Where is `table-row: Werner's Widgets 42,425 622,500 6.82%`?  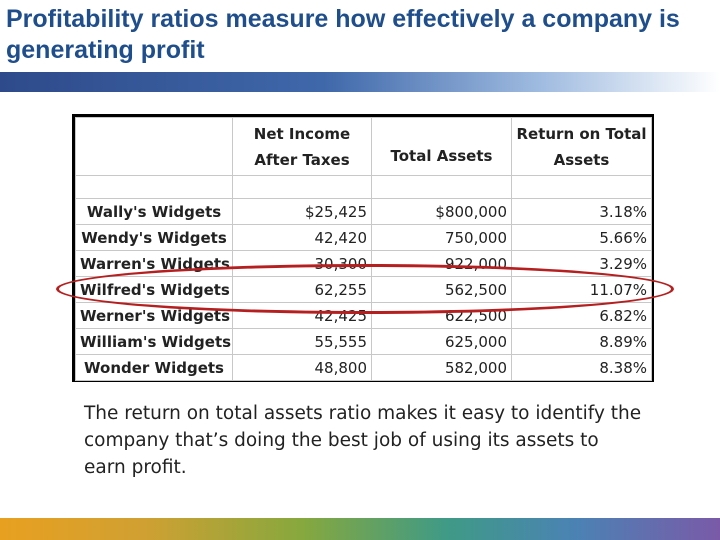
table-row: Werner's Widgets 42,425 622,500 6.82% is located at coordinates (363, 315).